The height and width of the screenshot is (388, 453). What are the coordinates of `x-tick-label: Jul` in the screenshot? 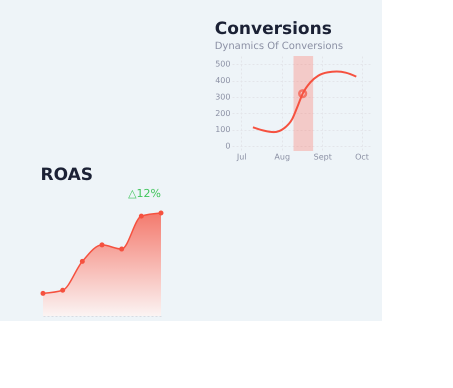 It's located at (241, 157).